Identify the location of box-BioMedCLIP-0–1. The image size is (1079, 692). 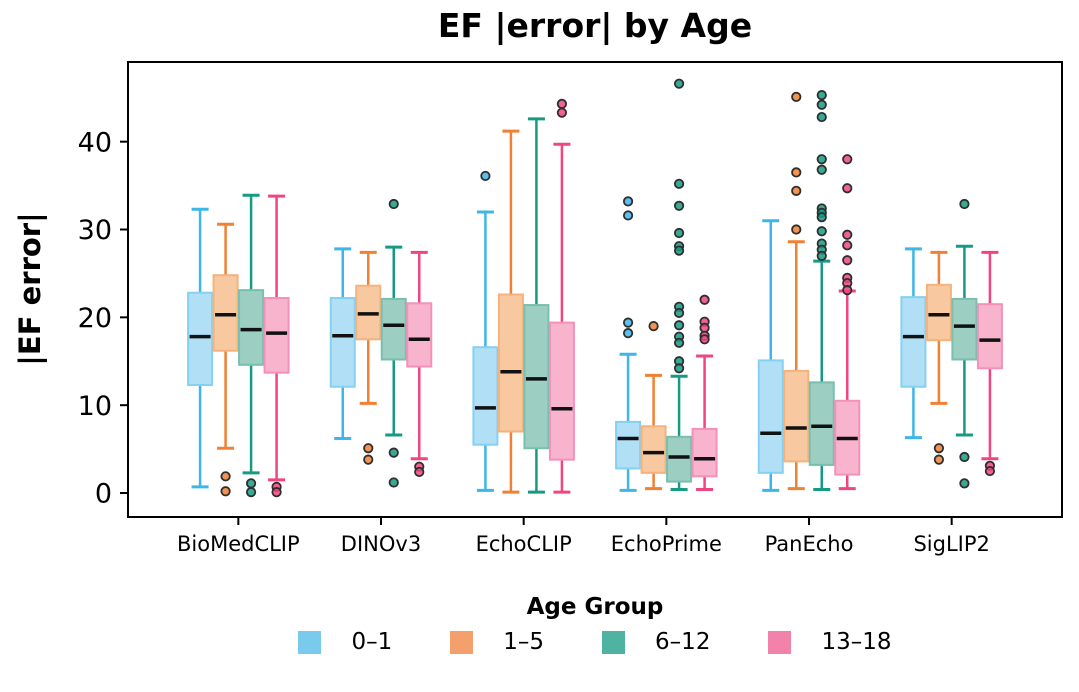
(200, 338).